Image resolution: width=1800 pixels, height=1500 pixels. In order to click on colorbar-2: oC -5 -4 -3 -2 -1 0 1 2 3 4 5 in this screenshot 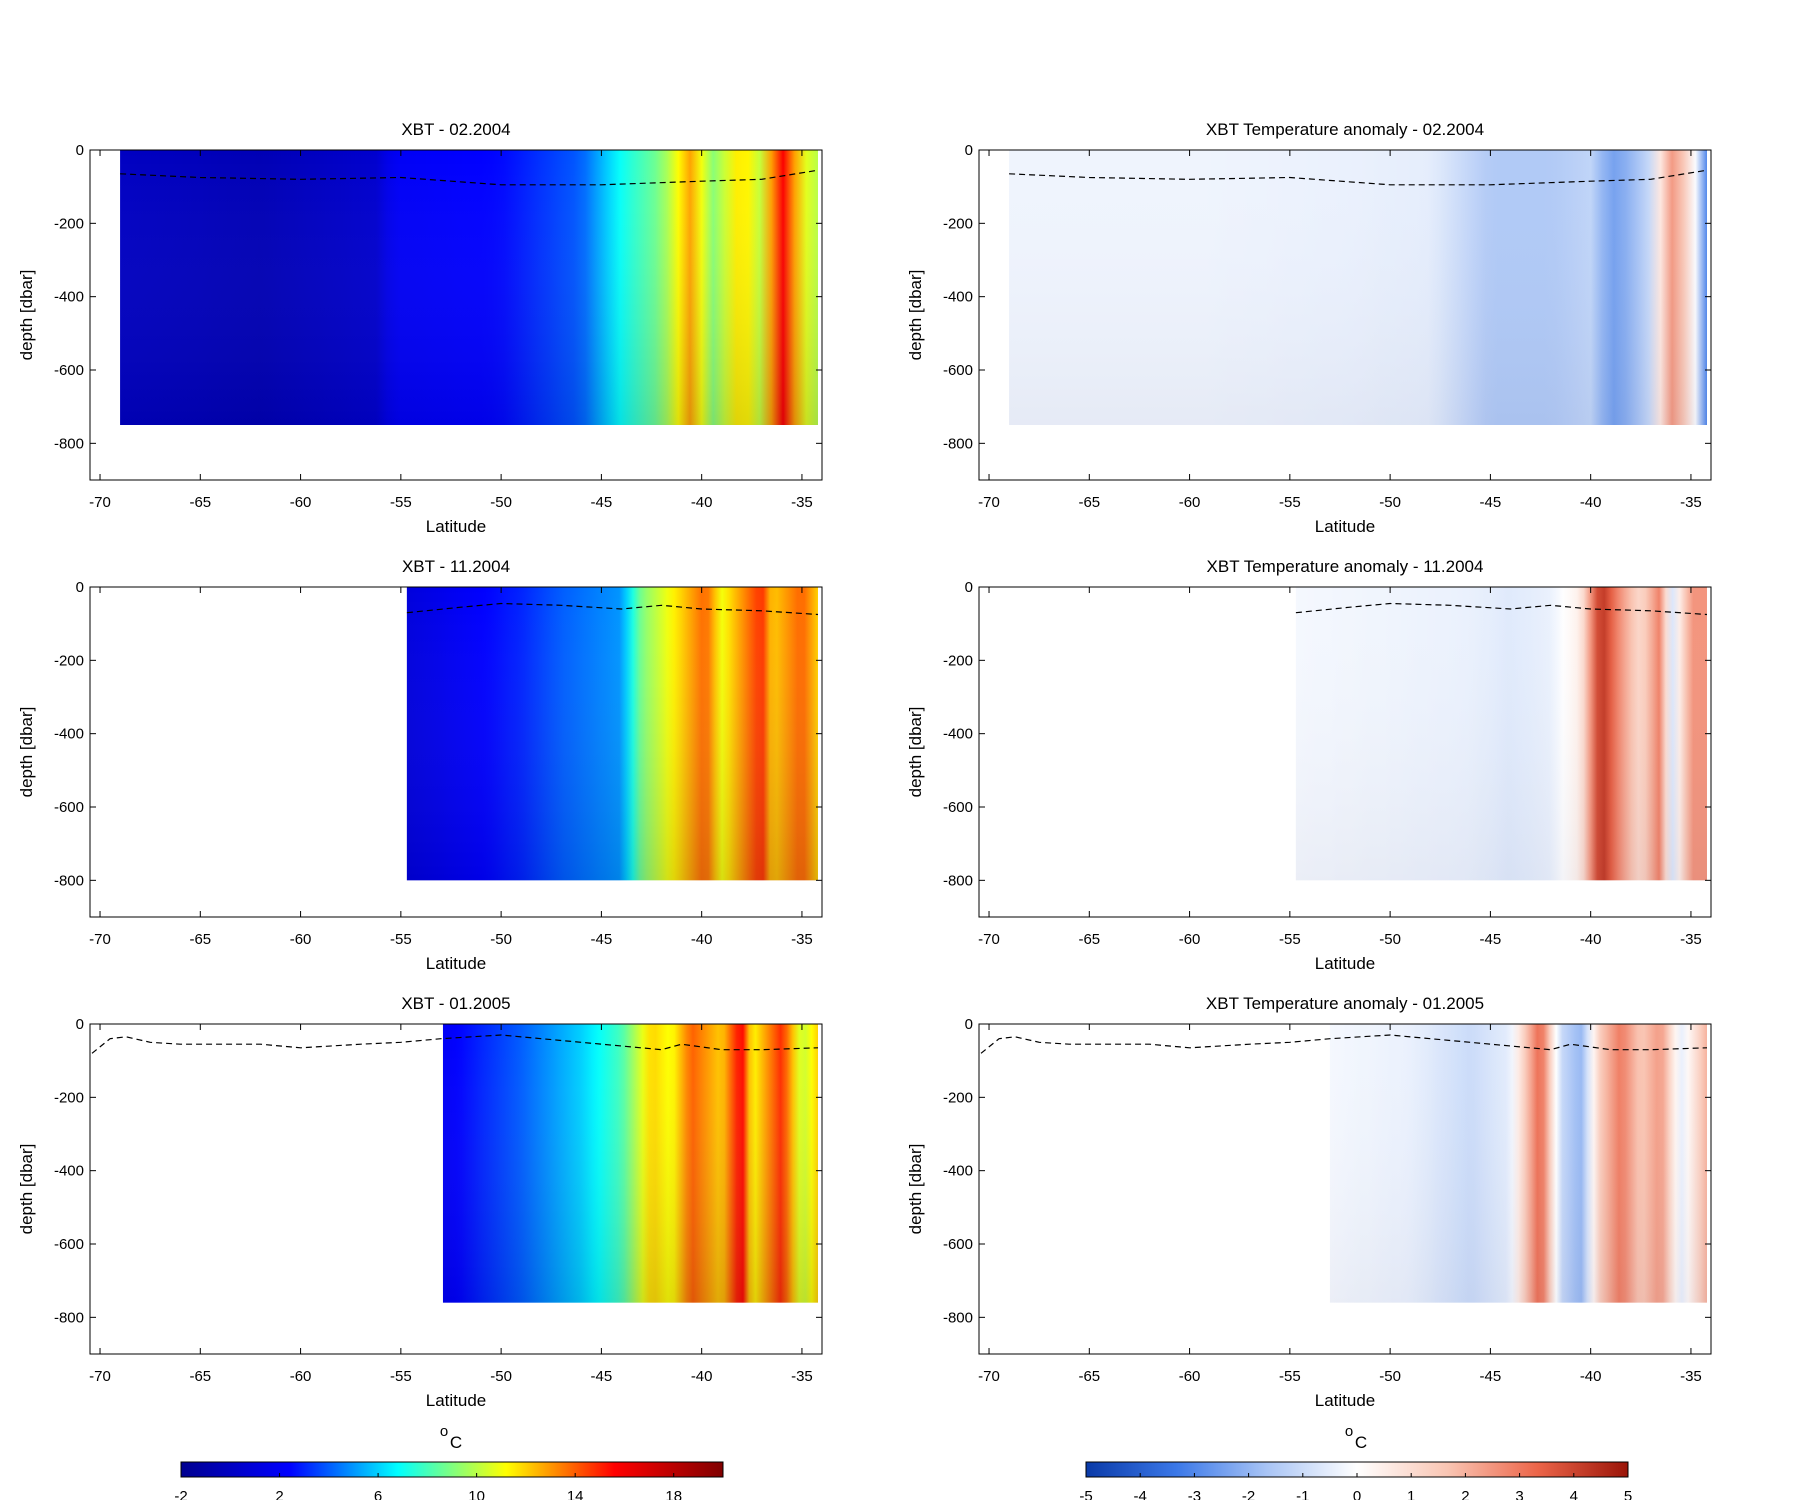, I will do `click(1355, 1461)`.